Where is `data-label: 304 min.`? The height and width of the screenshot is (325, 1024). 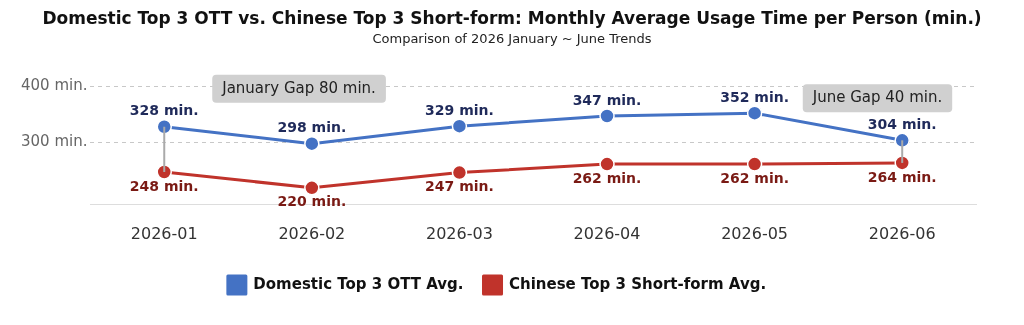 data-label: 304 min. is located at coordinates (902, 123).